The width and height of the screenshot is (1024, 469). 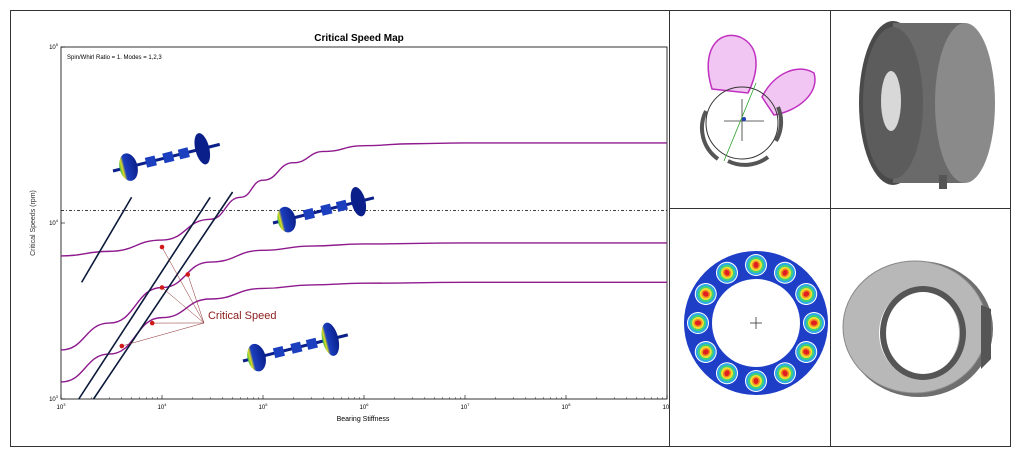 What do you see at coordinates (363, 419) in the screenshot?
I see `x-axis-label: Bearing Stiffness` at bounding box center [363, 419].